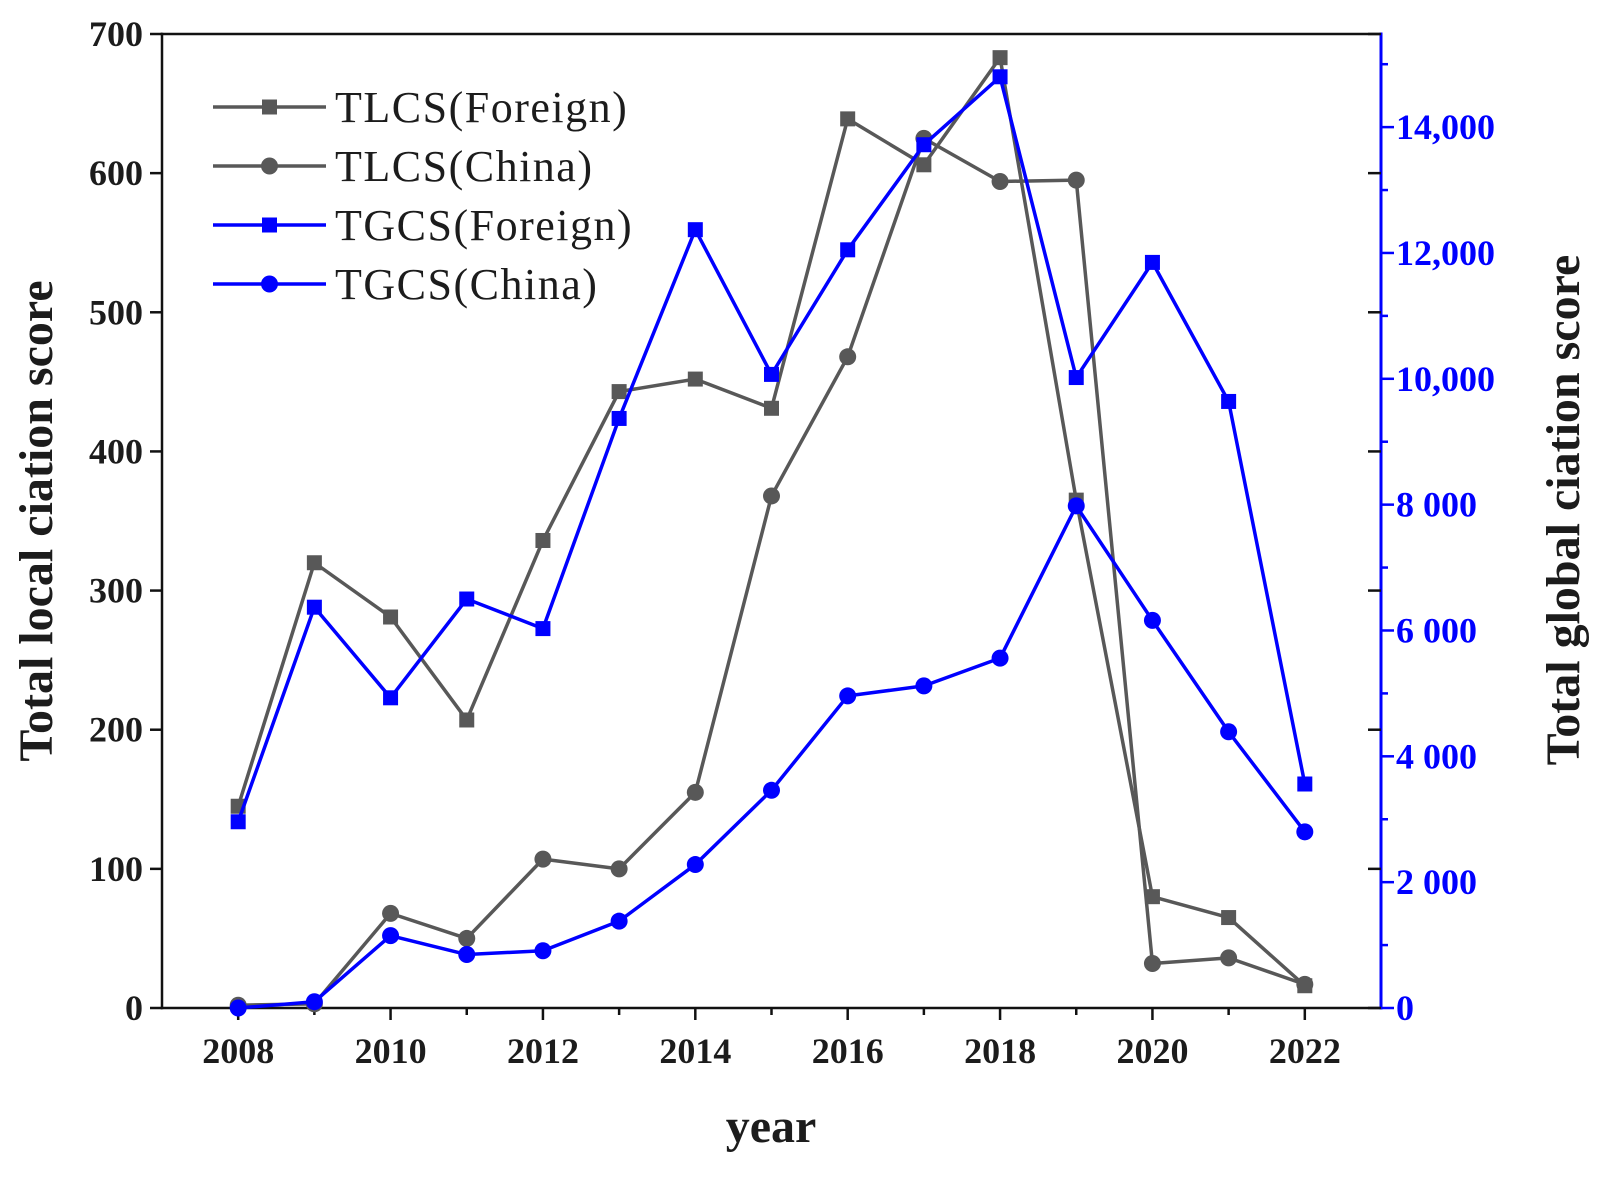 This screenshot has width=1606, height=1177. What do you see at coordinates (619, 418) in the screenshot?
I see `data-point-tgcs-foreign-2013` at bounding box center [619, 418].